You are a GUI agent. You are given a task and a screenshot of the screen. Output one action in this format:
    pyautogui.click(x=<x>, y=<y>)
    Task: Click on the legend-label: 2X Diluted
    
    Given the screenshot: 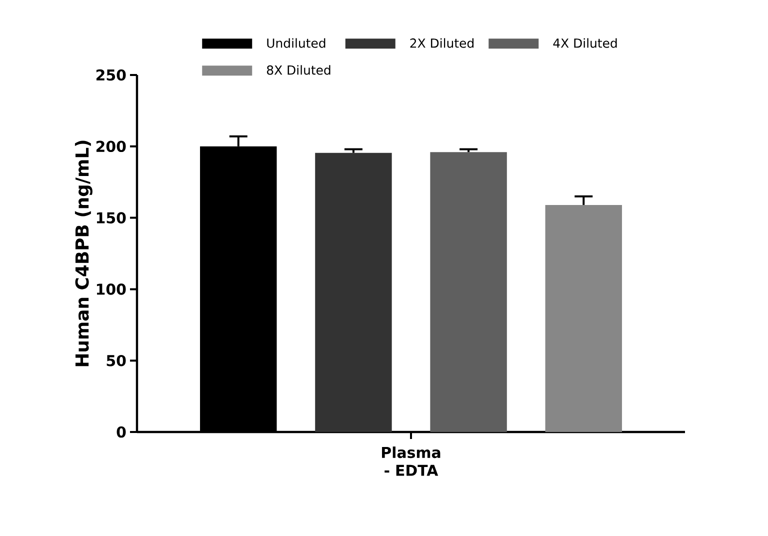 What is the action you would take?
    pyautogui.click(x=442, y=43)
    